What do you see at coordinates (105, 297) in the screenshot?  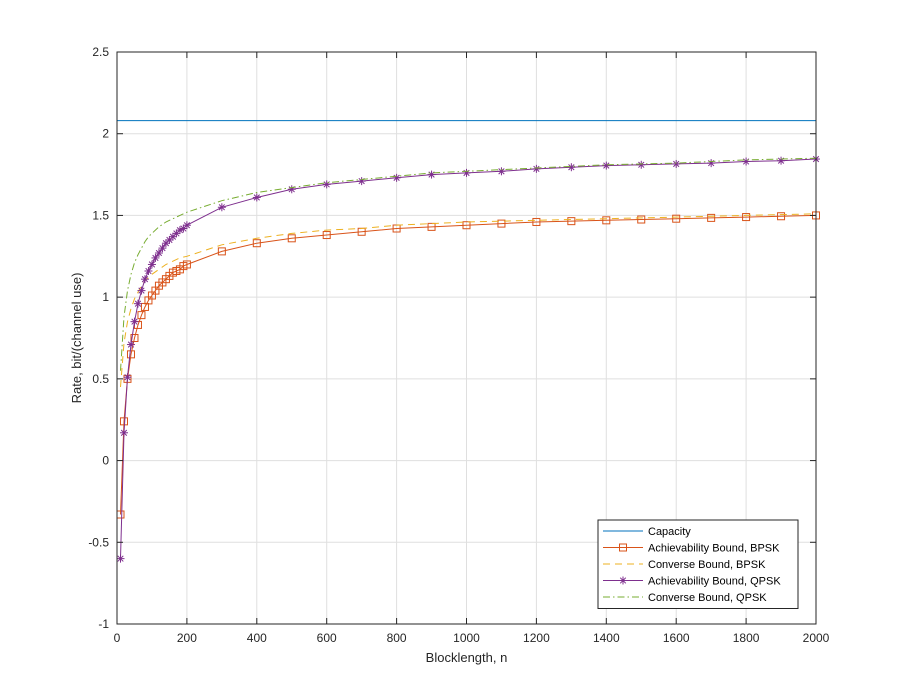 I see `y-tick-label: 1` at bounding box center [105, 297].